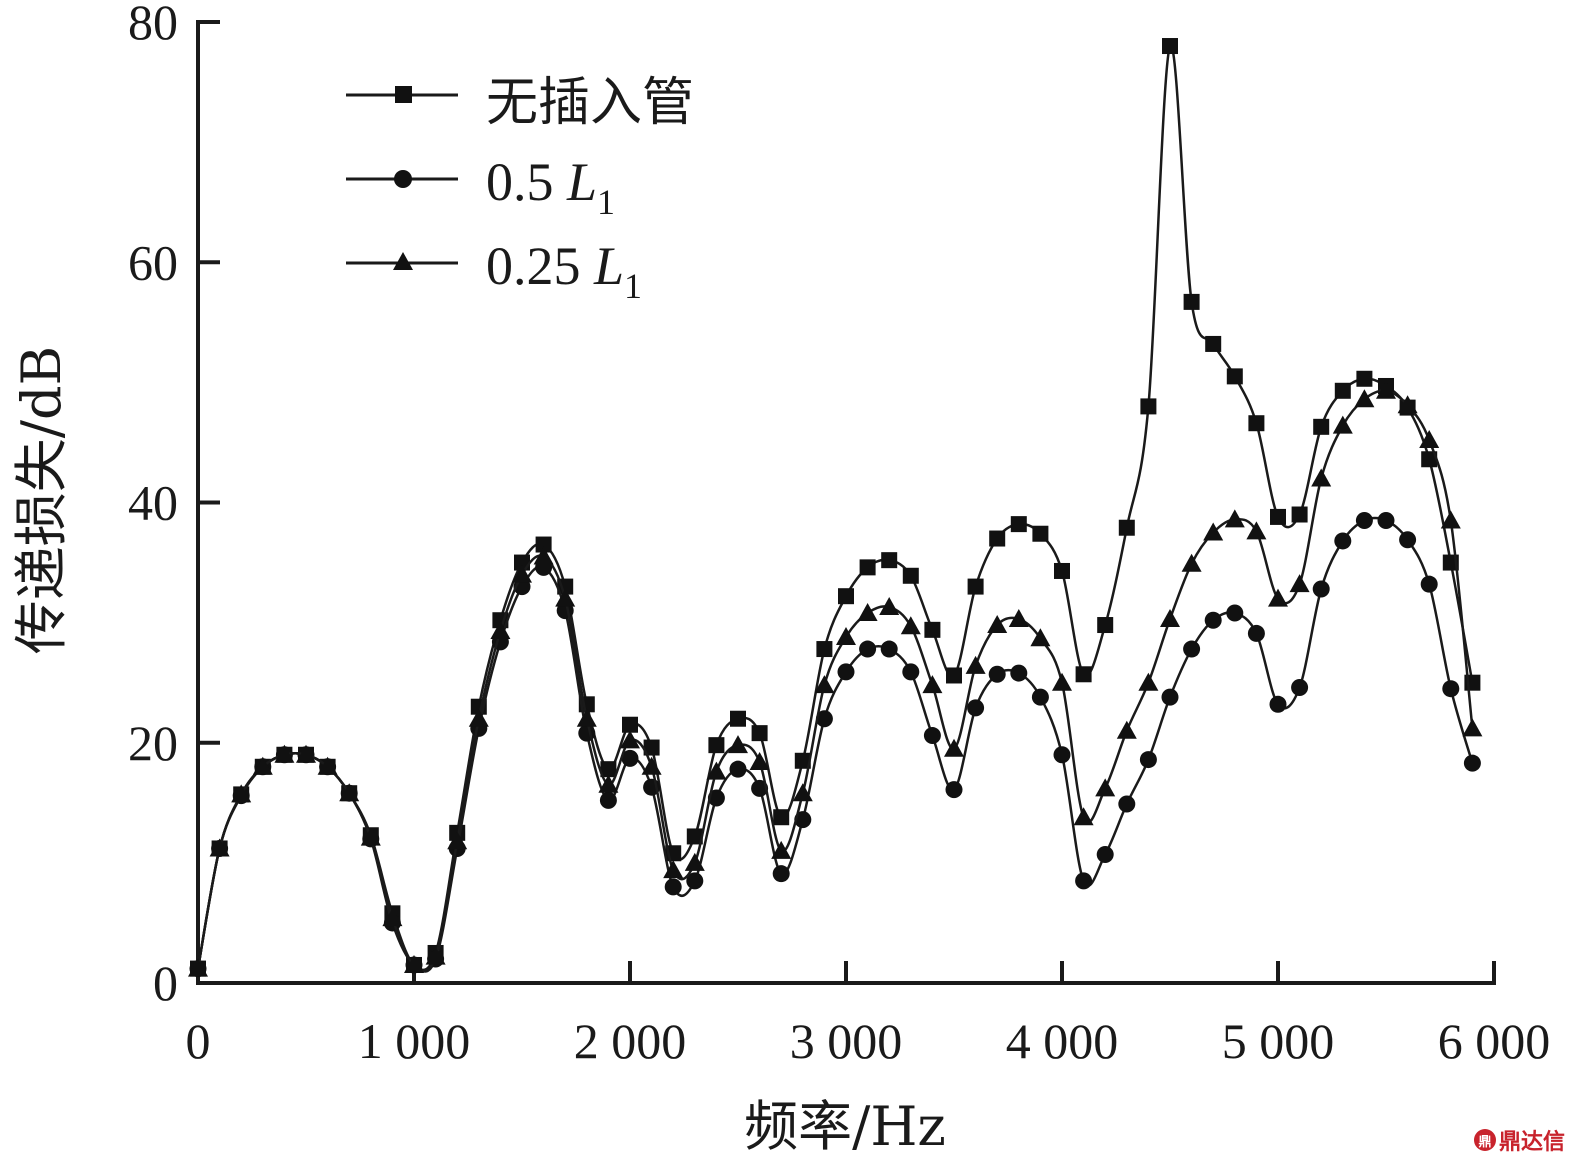 This screenshot has height=1168, width=1587. What do you see at coordinates (1494, 1041) in the screenshot?
I see `x-tick-label: 6 000` at bounding box center [1494, 1041].